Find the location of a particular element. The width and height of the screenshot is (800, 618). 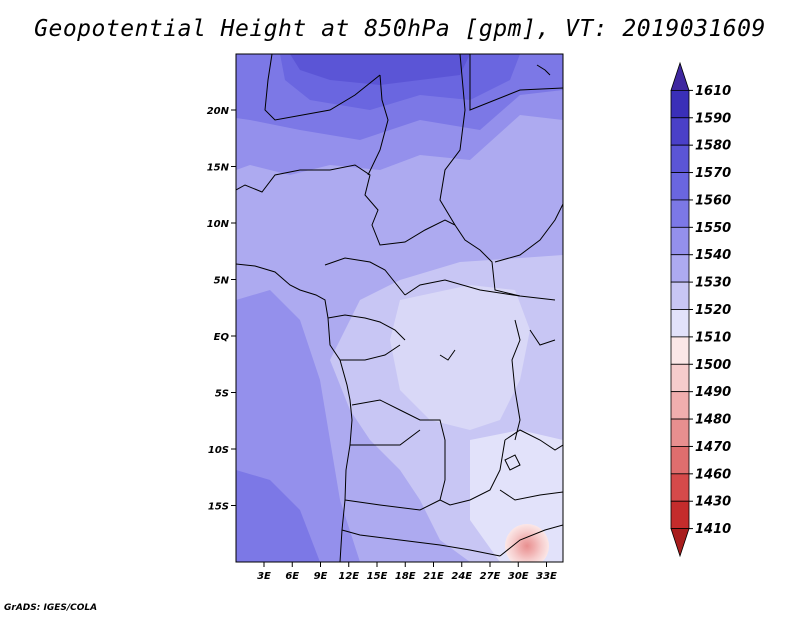

lon-tick-label: 30E is located at coordinates (518, 576).